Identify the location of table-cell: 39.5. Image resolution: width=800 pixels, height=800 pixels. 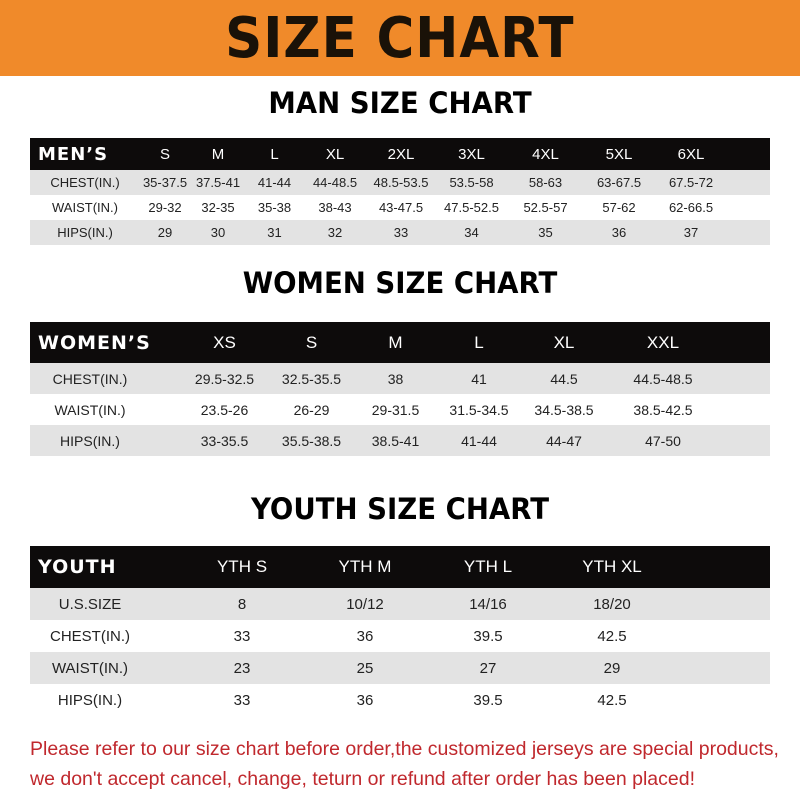
(488, 636).